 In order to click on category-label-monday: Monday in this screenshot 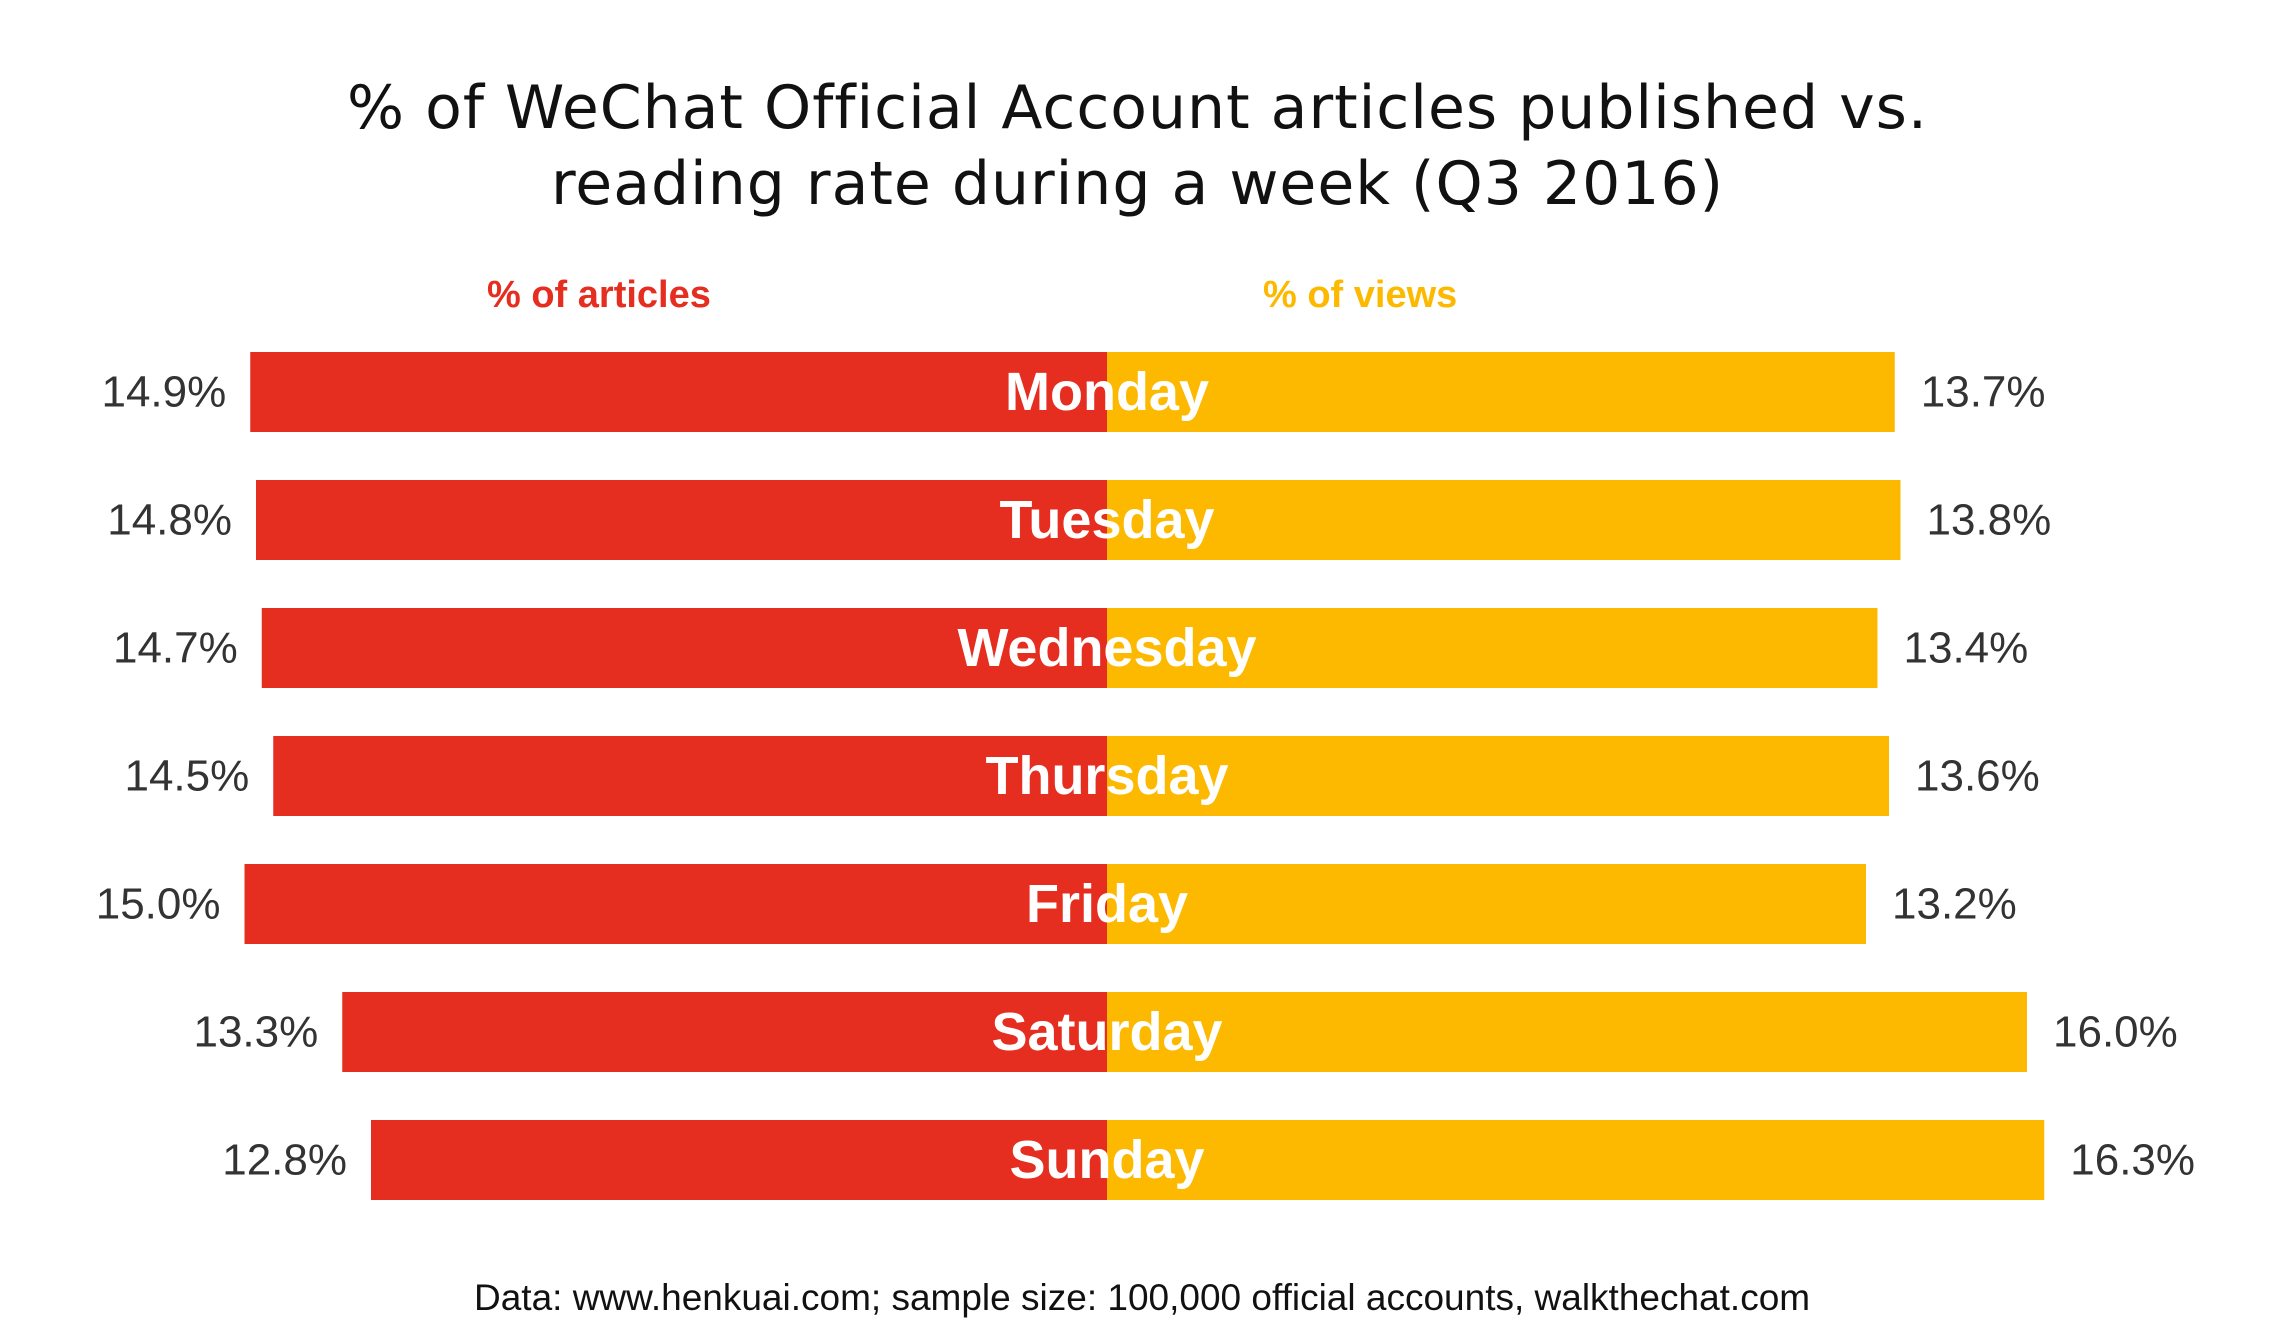, I will do `click(1107, 392)`.